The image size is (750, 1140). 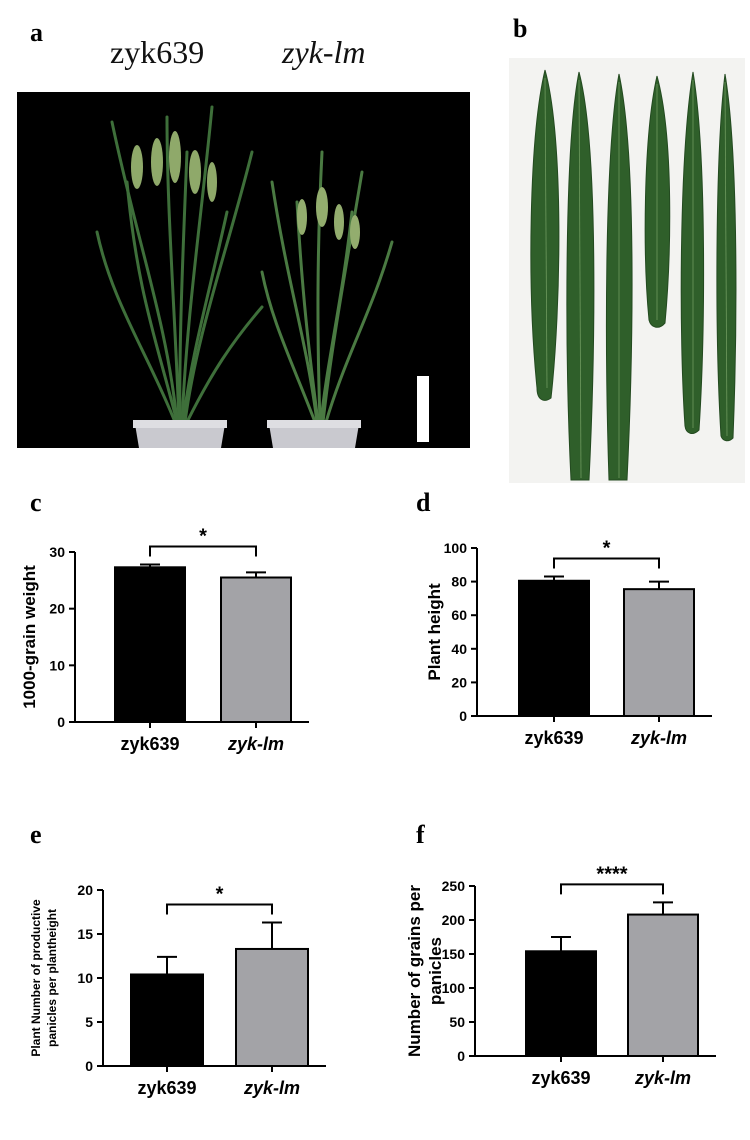 I want to click on leaves-photo, so click(x=627, y=270).